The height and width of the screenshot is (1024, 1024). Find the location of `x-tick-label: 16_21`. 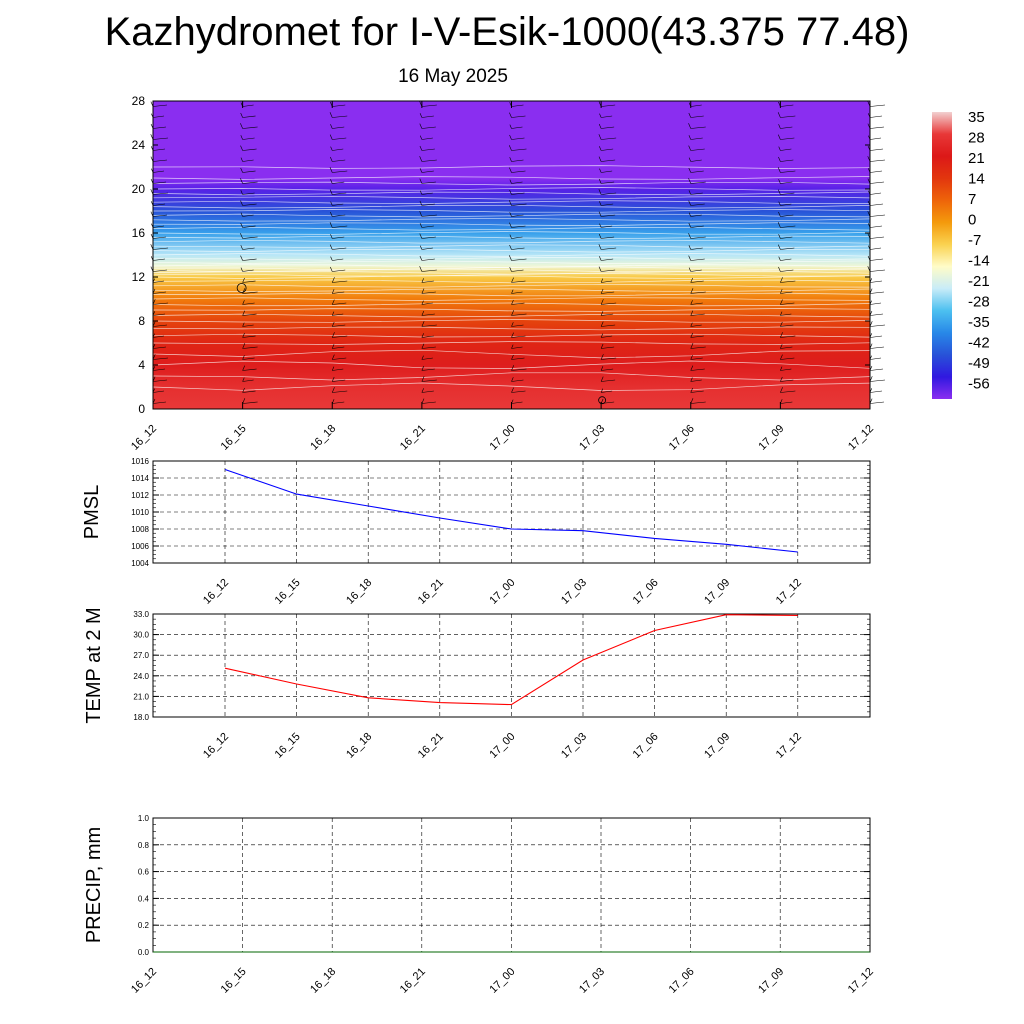

x-tick-label: 16_21 is located at coordinates (413, 438).